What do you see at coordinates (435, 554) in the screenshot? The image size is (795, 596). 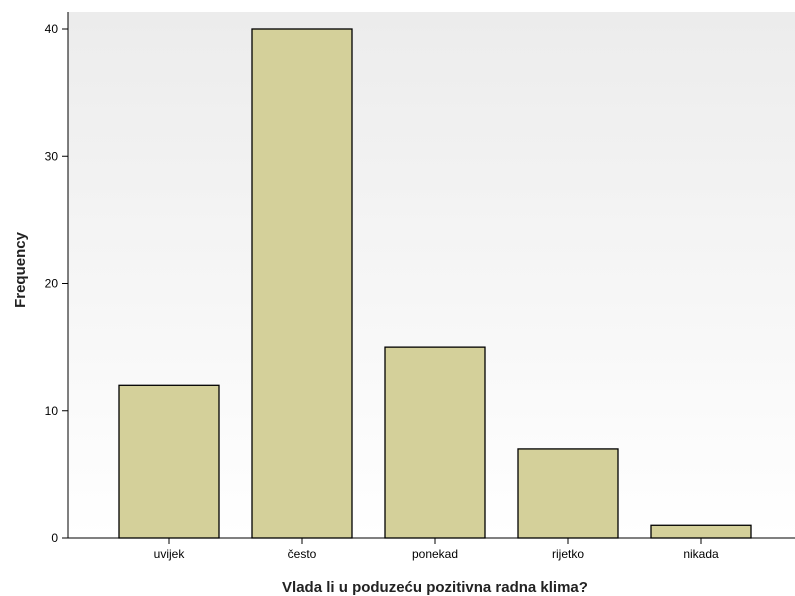 I see `x-tick-label-ponekad: ponekad` at bounding box center [435, 554].